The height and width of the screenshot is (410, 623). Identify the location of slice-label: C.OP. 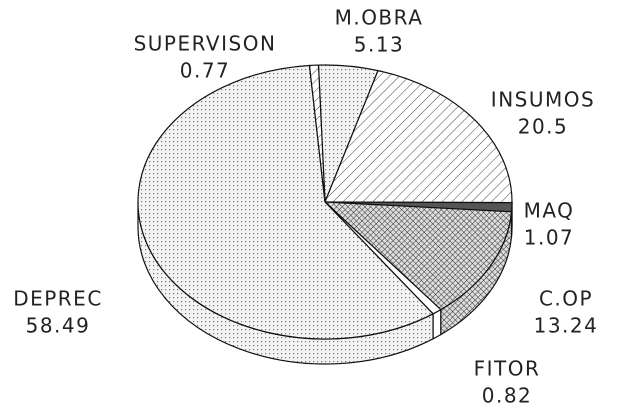
(566, 299).